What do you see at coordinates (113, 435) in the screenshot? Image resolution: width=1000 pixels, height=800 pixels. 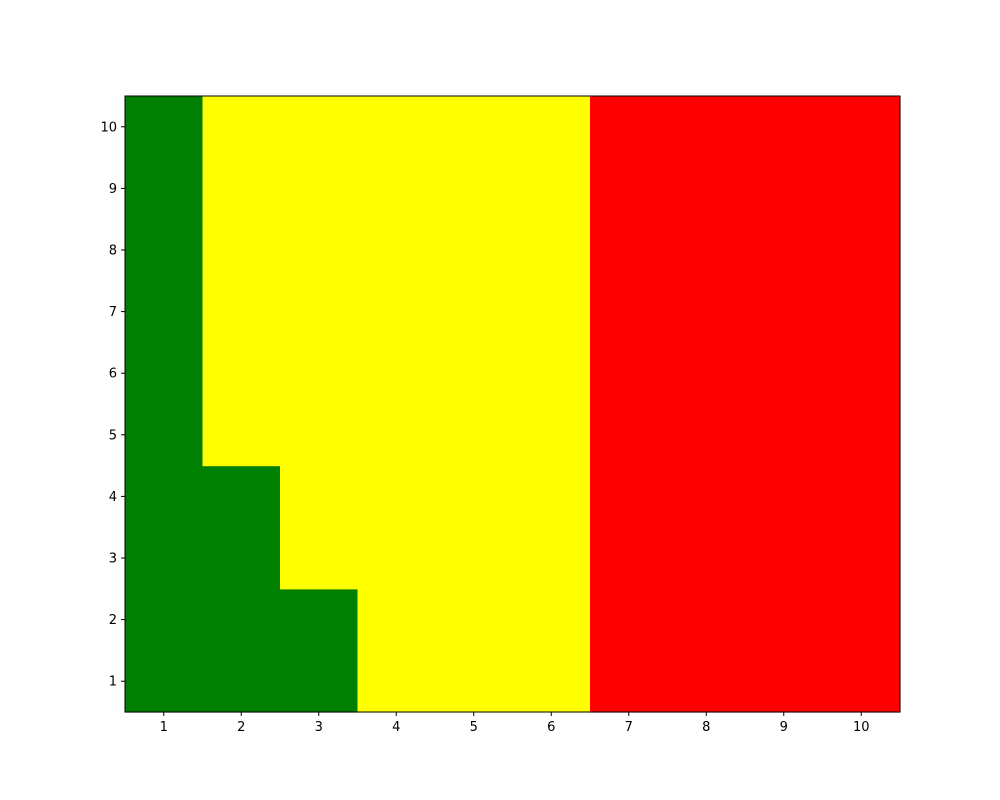 I see `y-tick-label-5: 5` at bounding box center [113, 435].